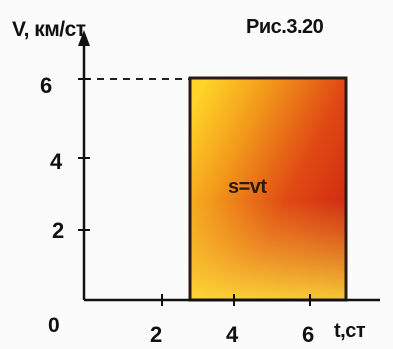  I want to click on y-tick-label: 2, so click(58, 230).